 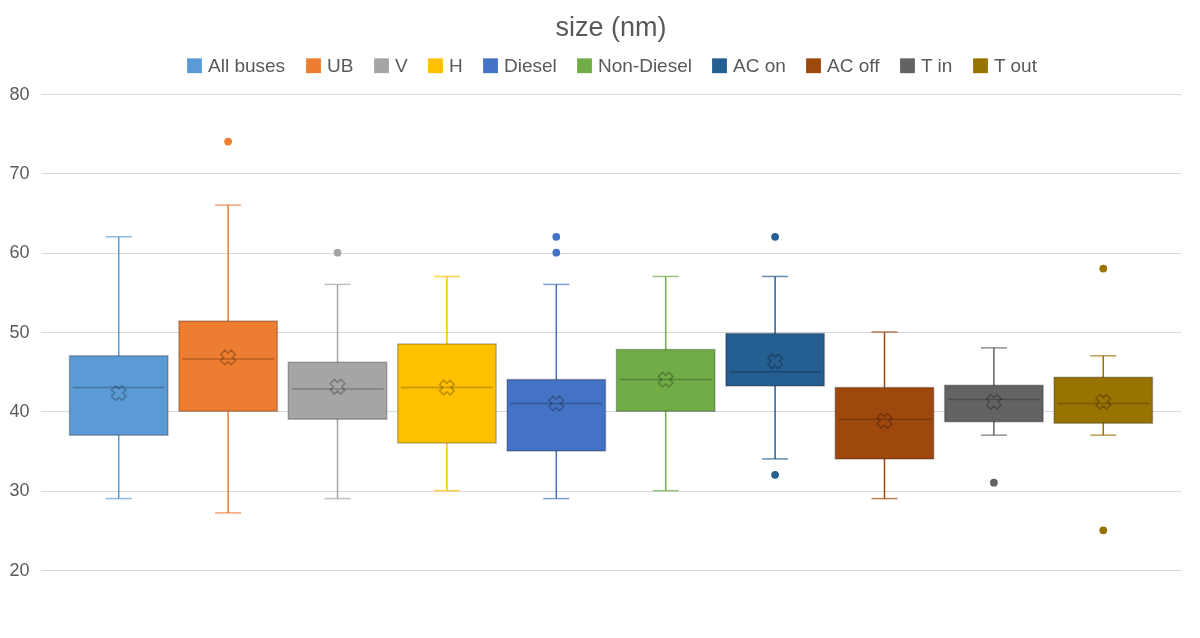 What do you see at coordinates (611, 27) in the screenshot?
I see `chart-title: size (nm)` at bounding box center [611, 27].